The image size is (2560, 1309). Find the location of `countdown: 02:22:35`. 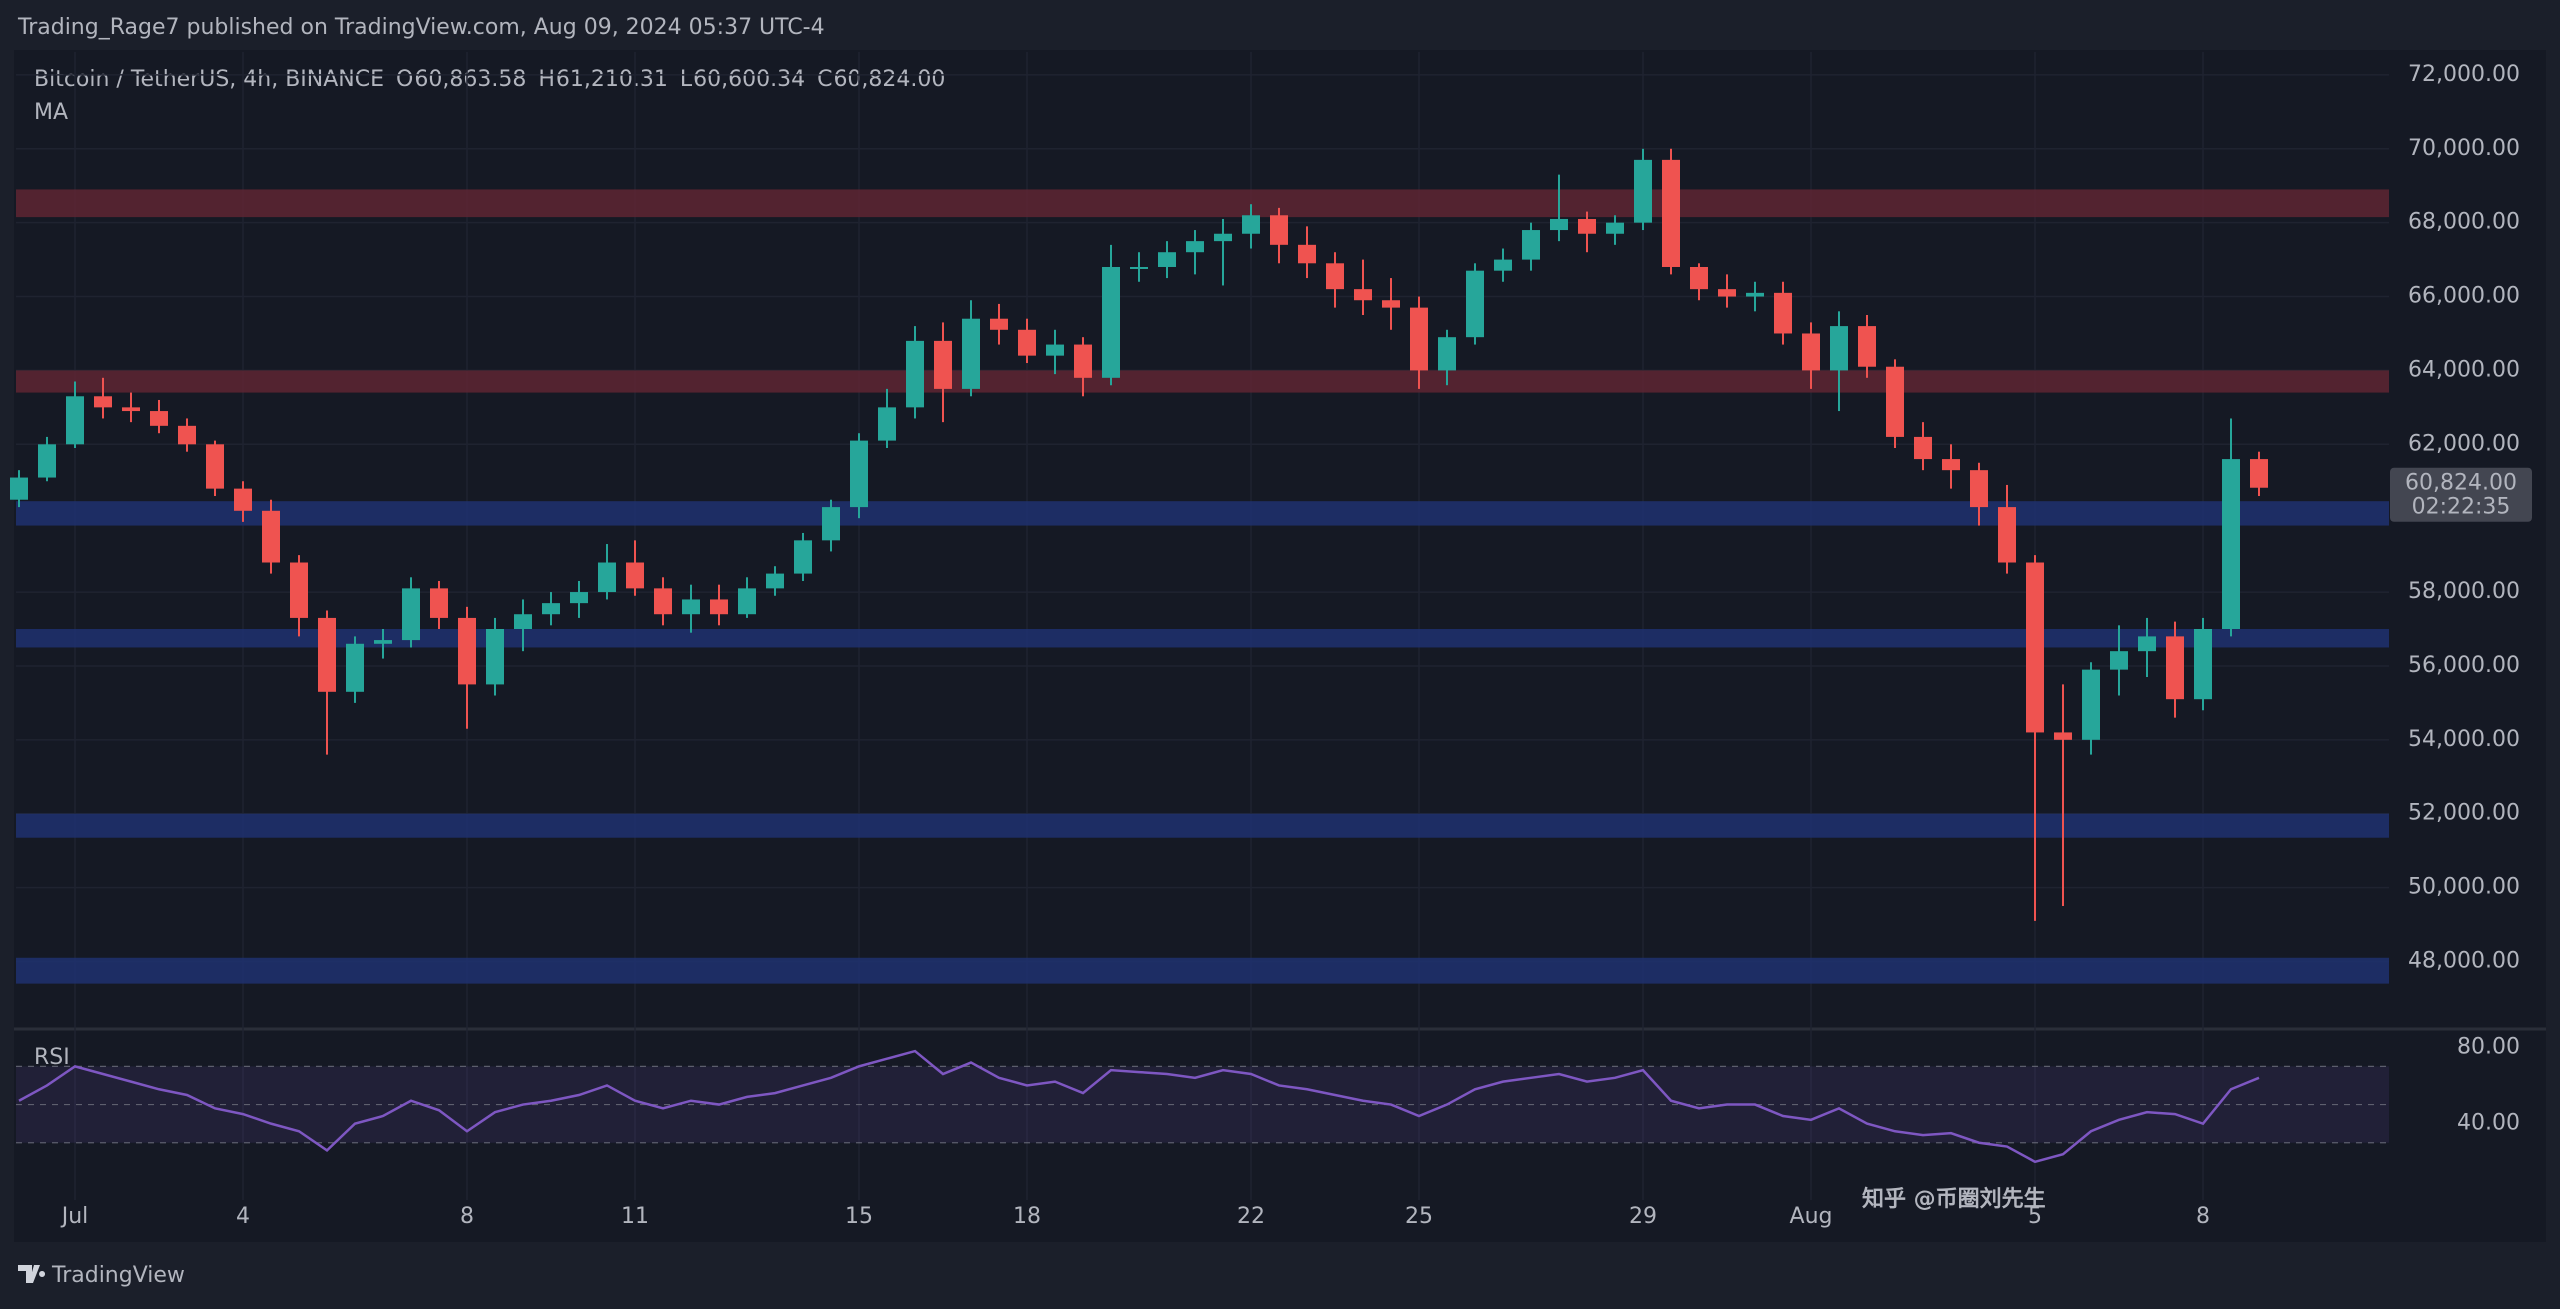

countdown: 02:22:35 is located at coordinates (2461, 507).